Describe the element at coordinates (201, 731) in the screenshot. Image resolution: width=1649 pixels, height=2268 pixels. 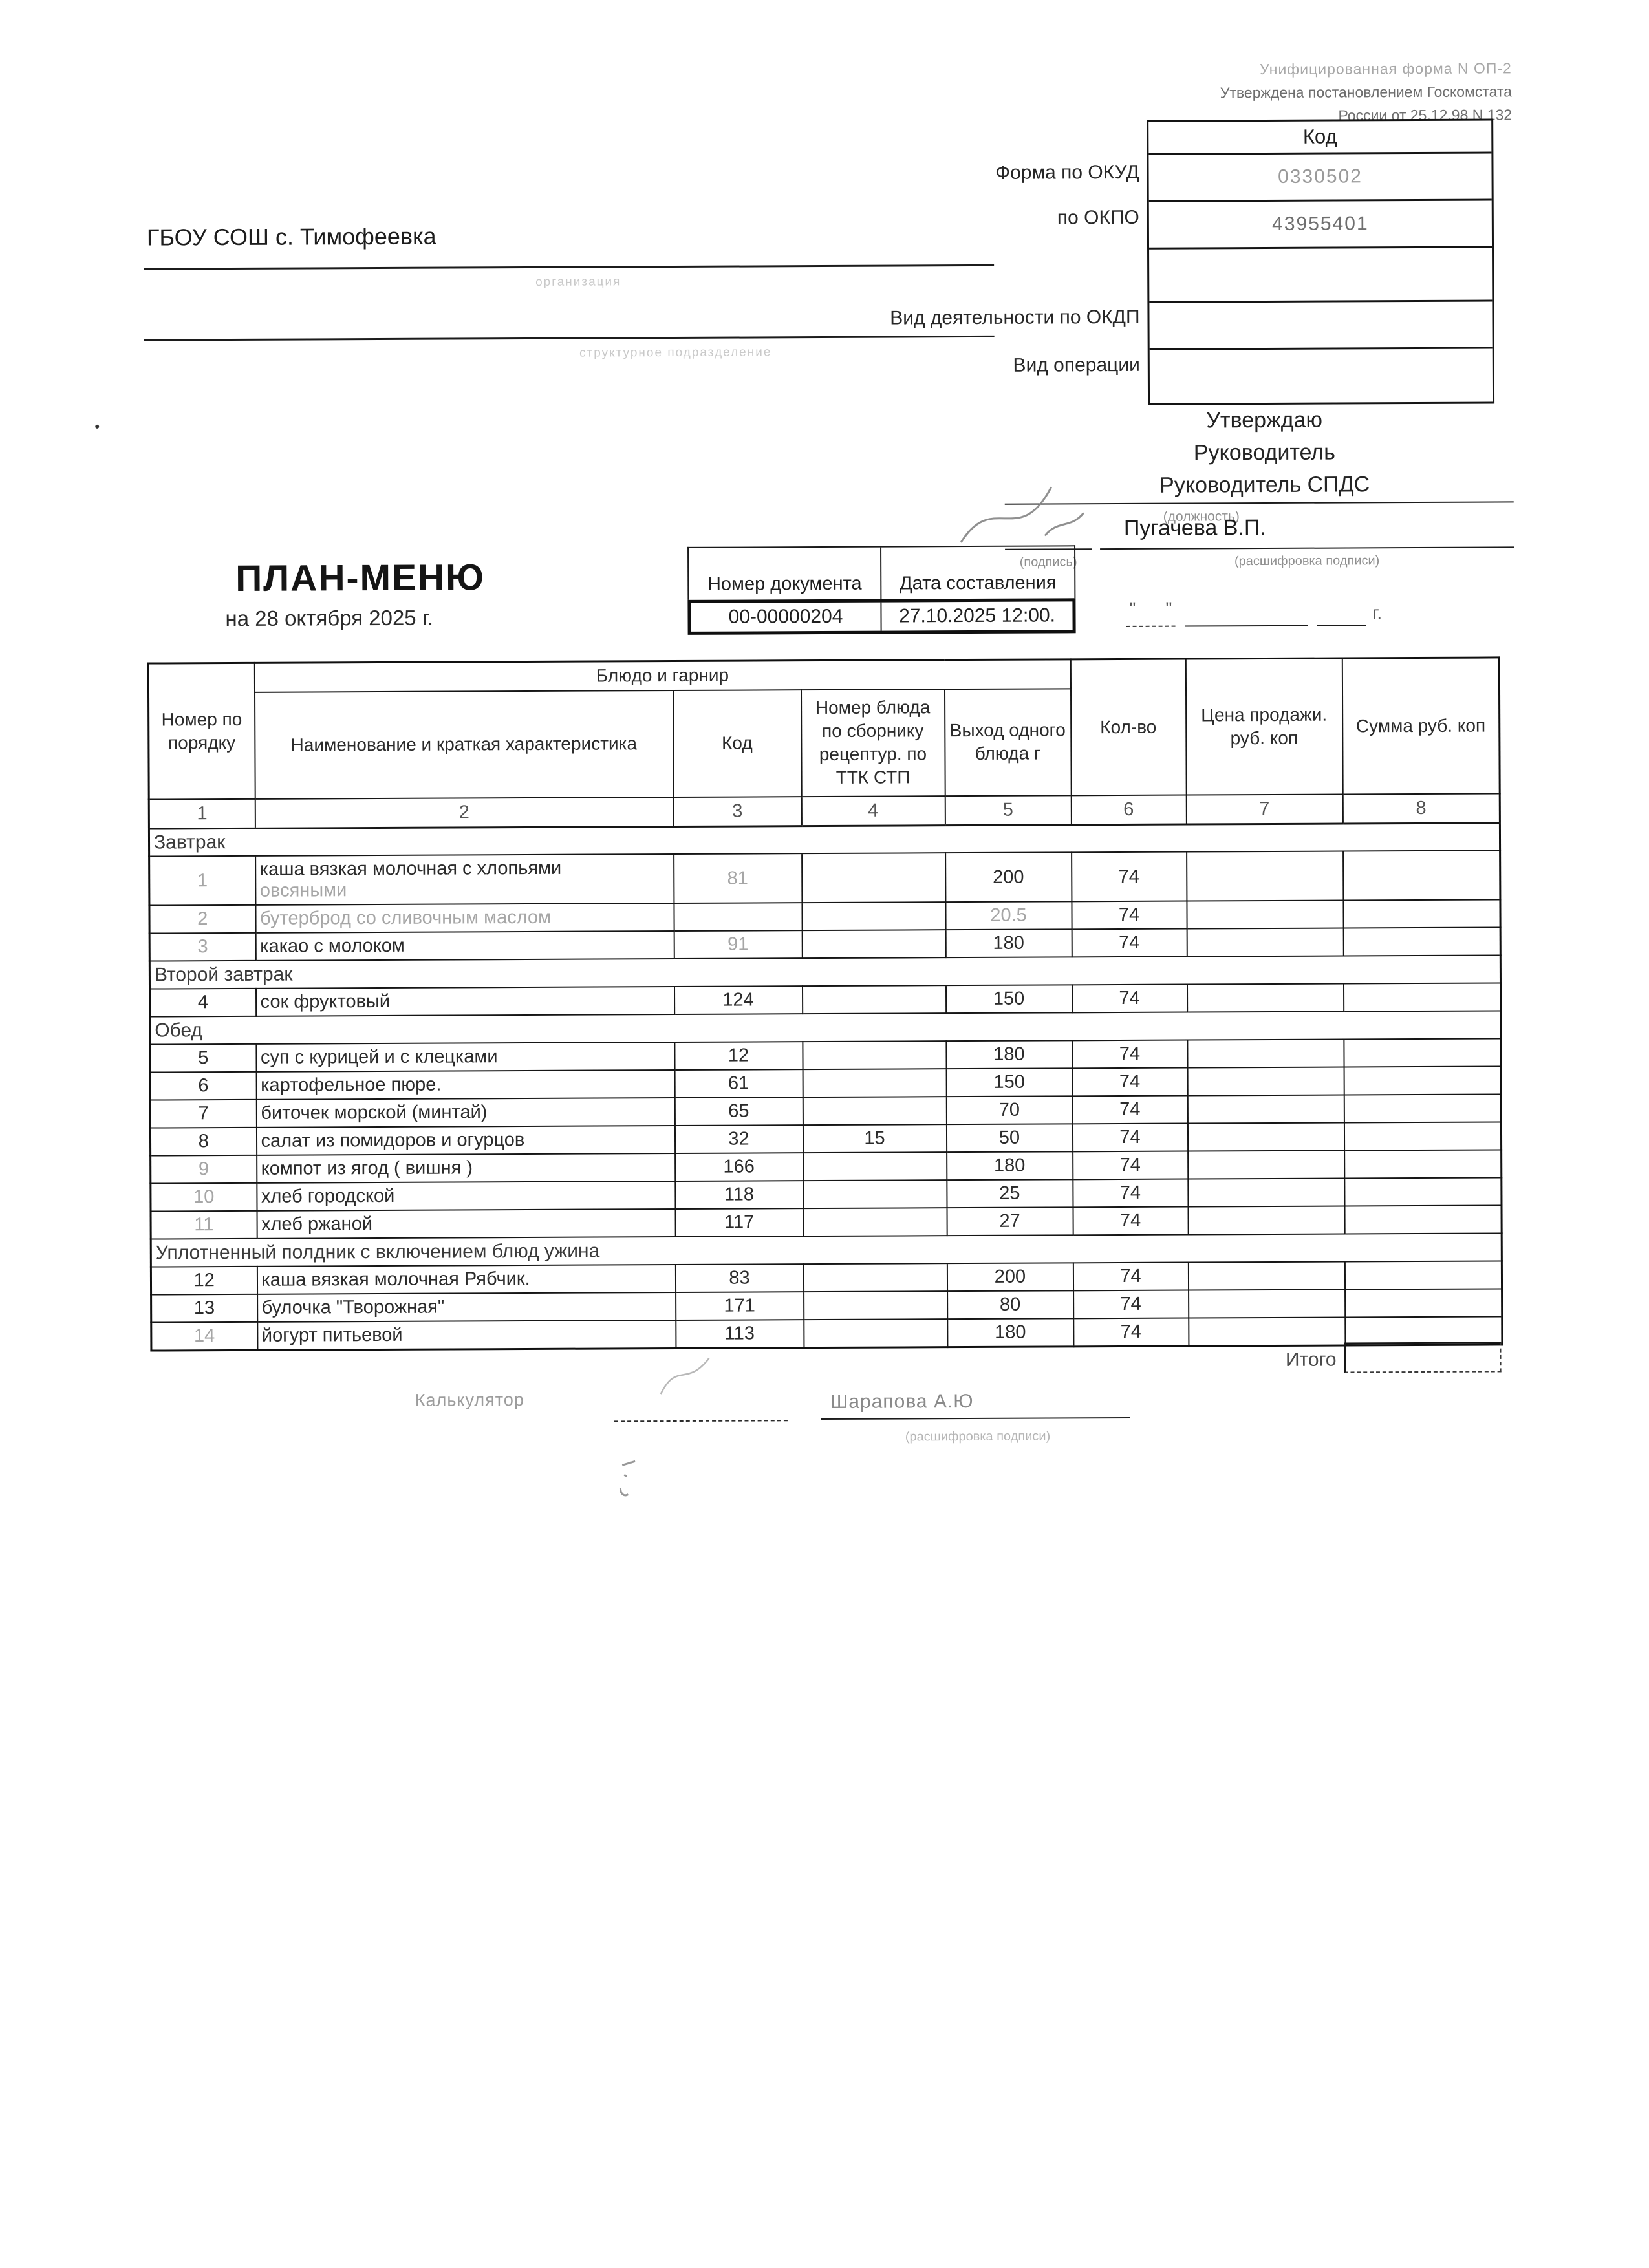
I see `col-header-num: Номер по порядку` at that location.